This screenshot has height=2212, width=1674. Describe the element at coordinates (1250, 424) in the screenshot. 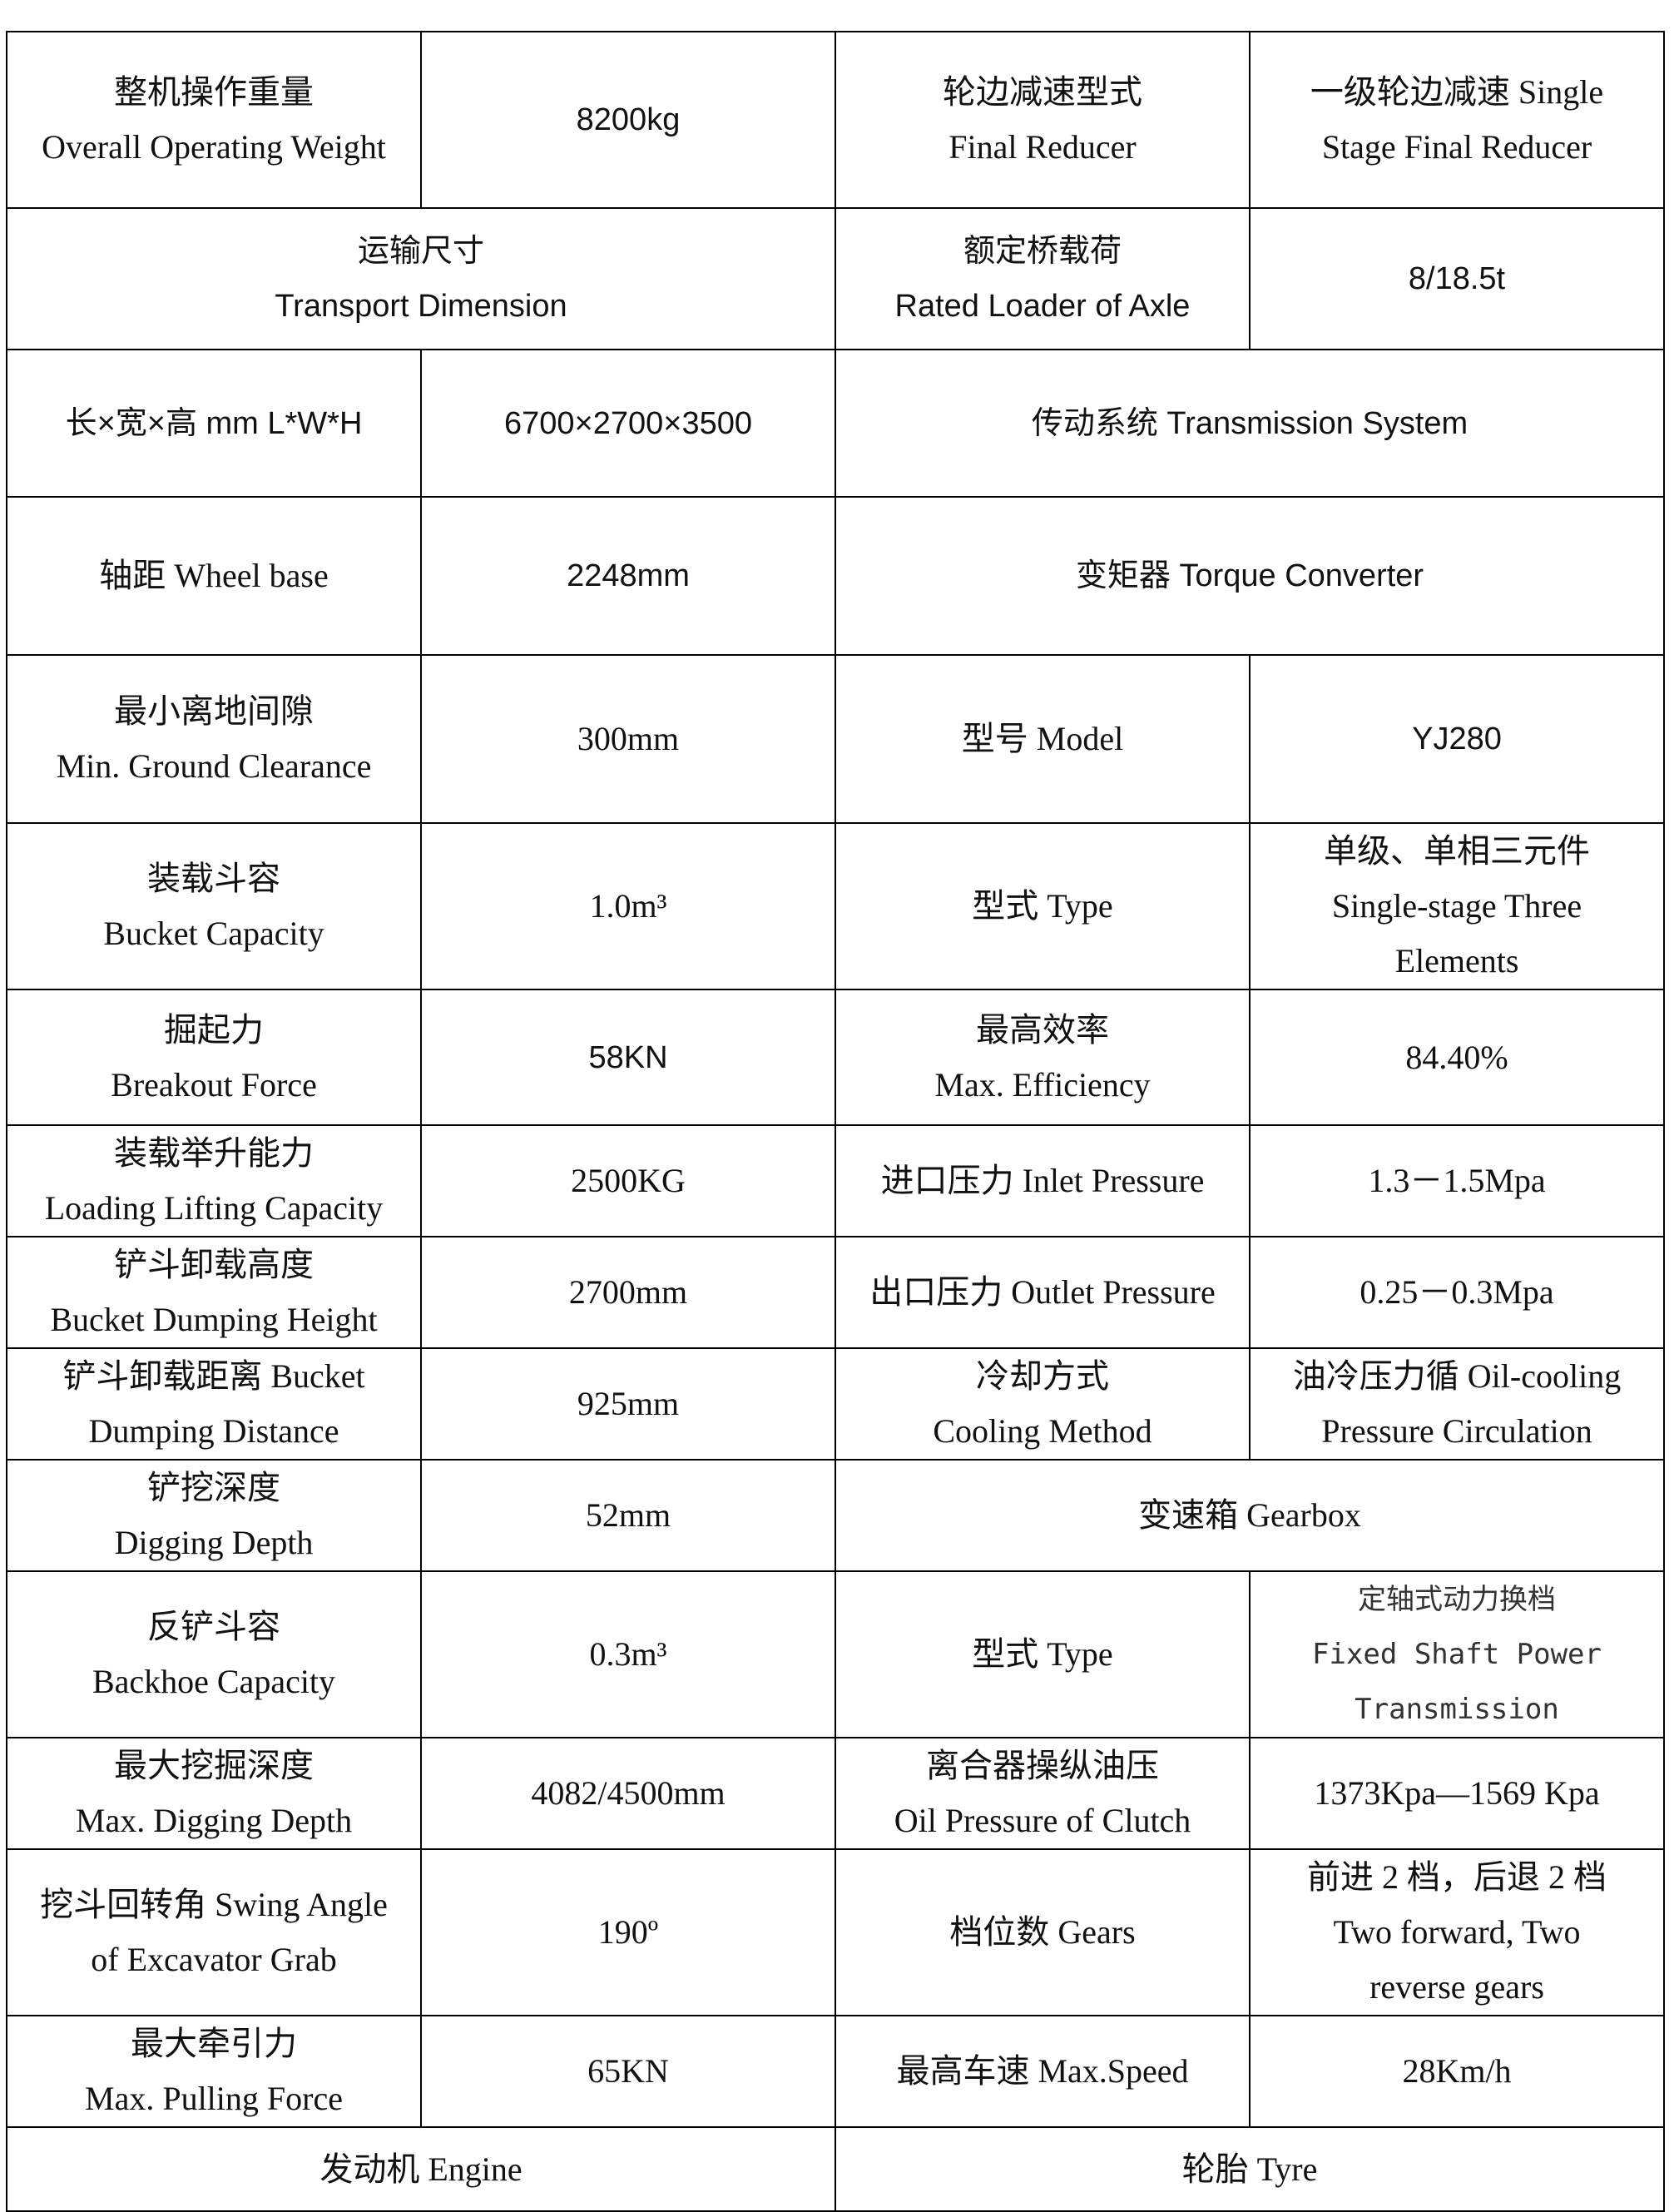

I see `section-header-cell: 传动系统 Transmission System` at that location.